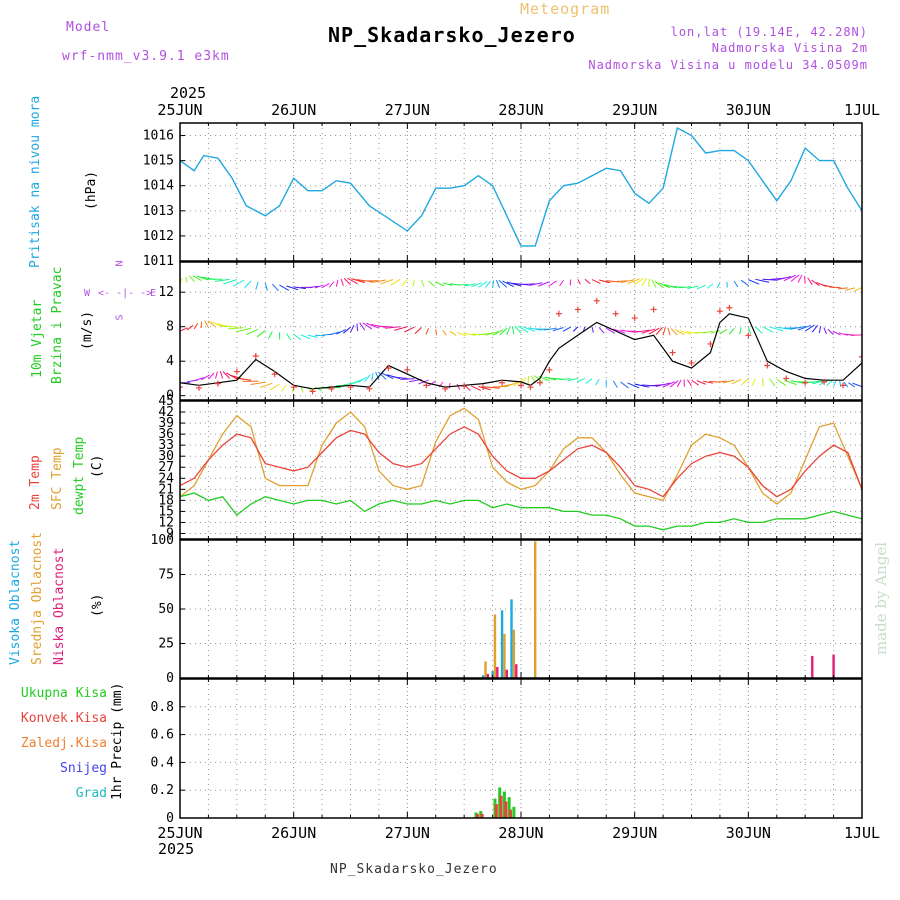 The image size is (900, 900). Describe the element at coordinates (166, 500) in the screenshot. I see `y-label: 18` at that location.